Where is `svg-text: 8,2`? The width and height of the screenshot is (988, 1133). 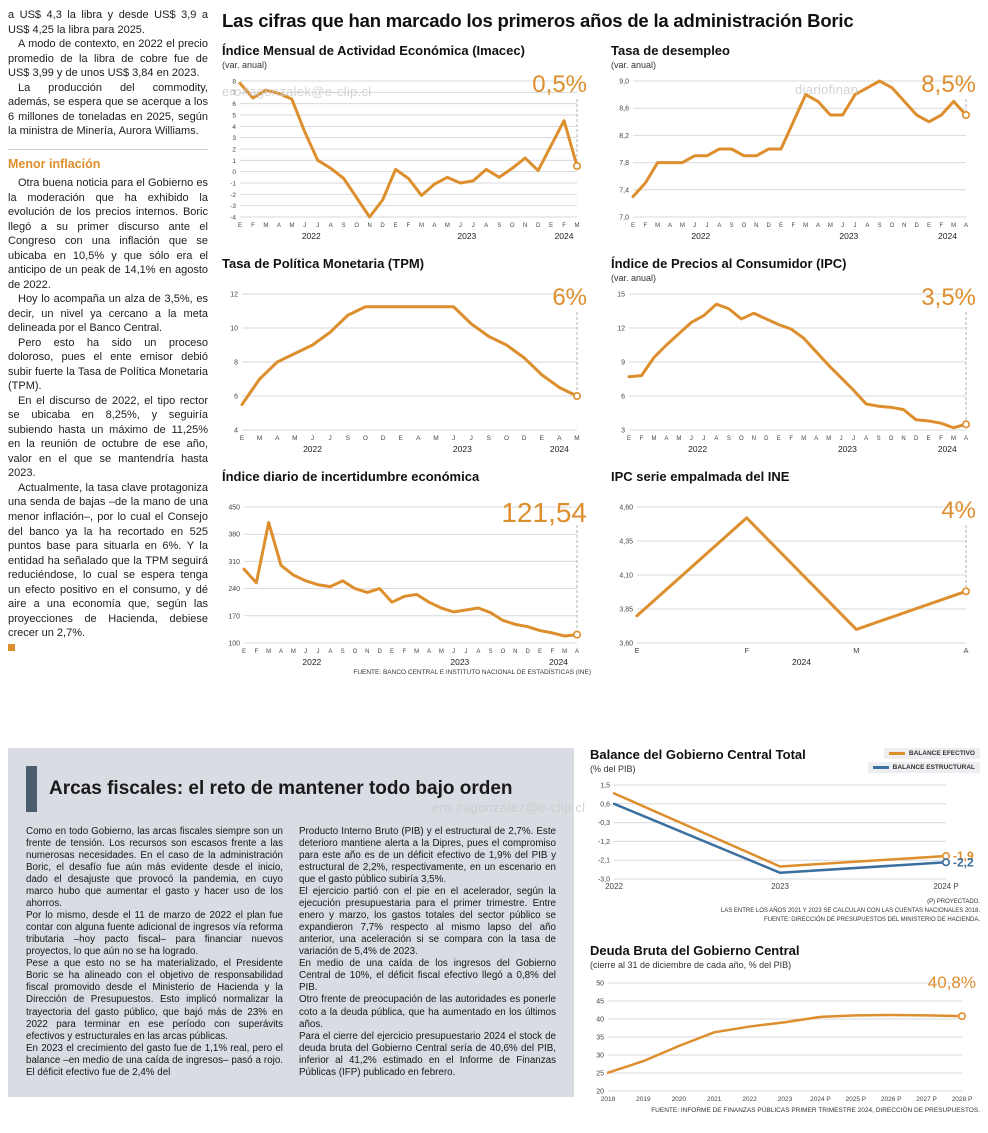
svg-text: 8,2 is located at coordinates (624, 136).